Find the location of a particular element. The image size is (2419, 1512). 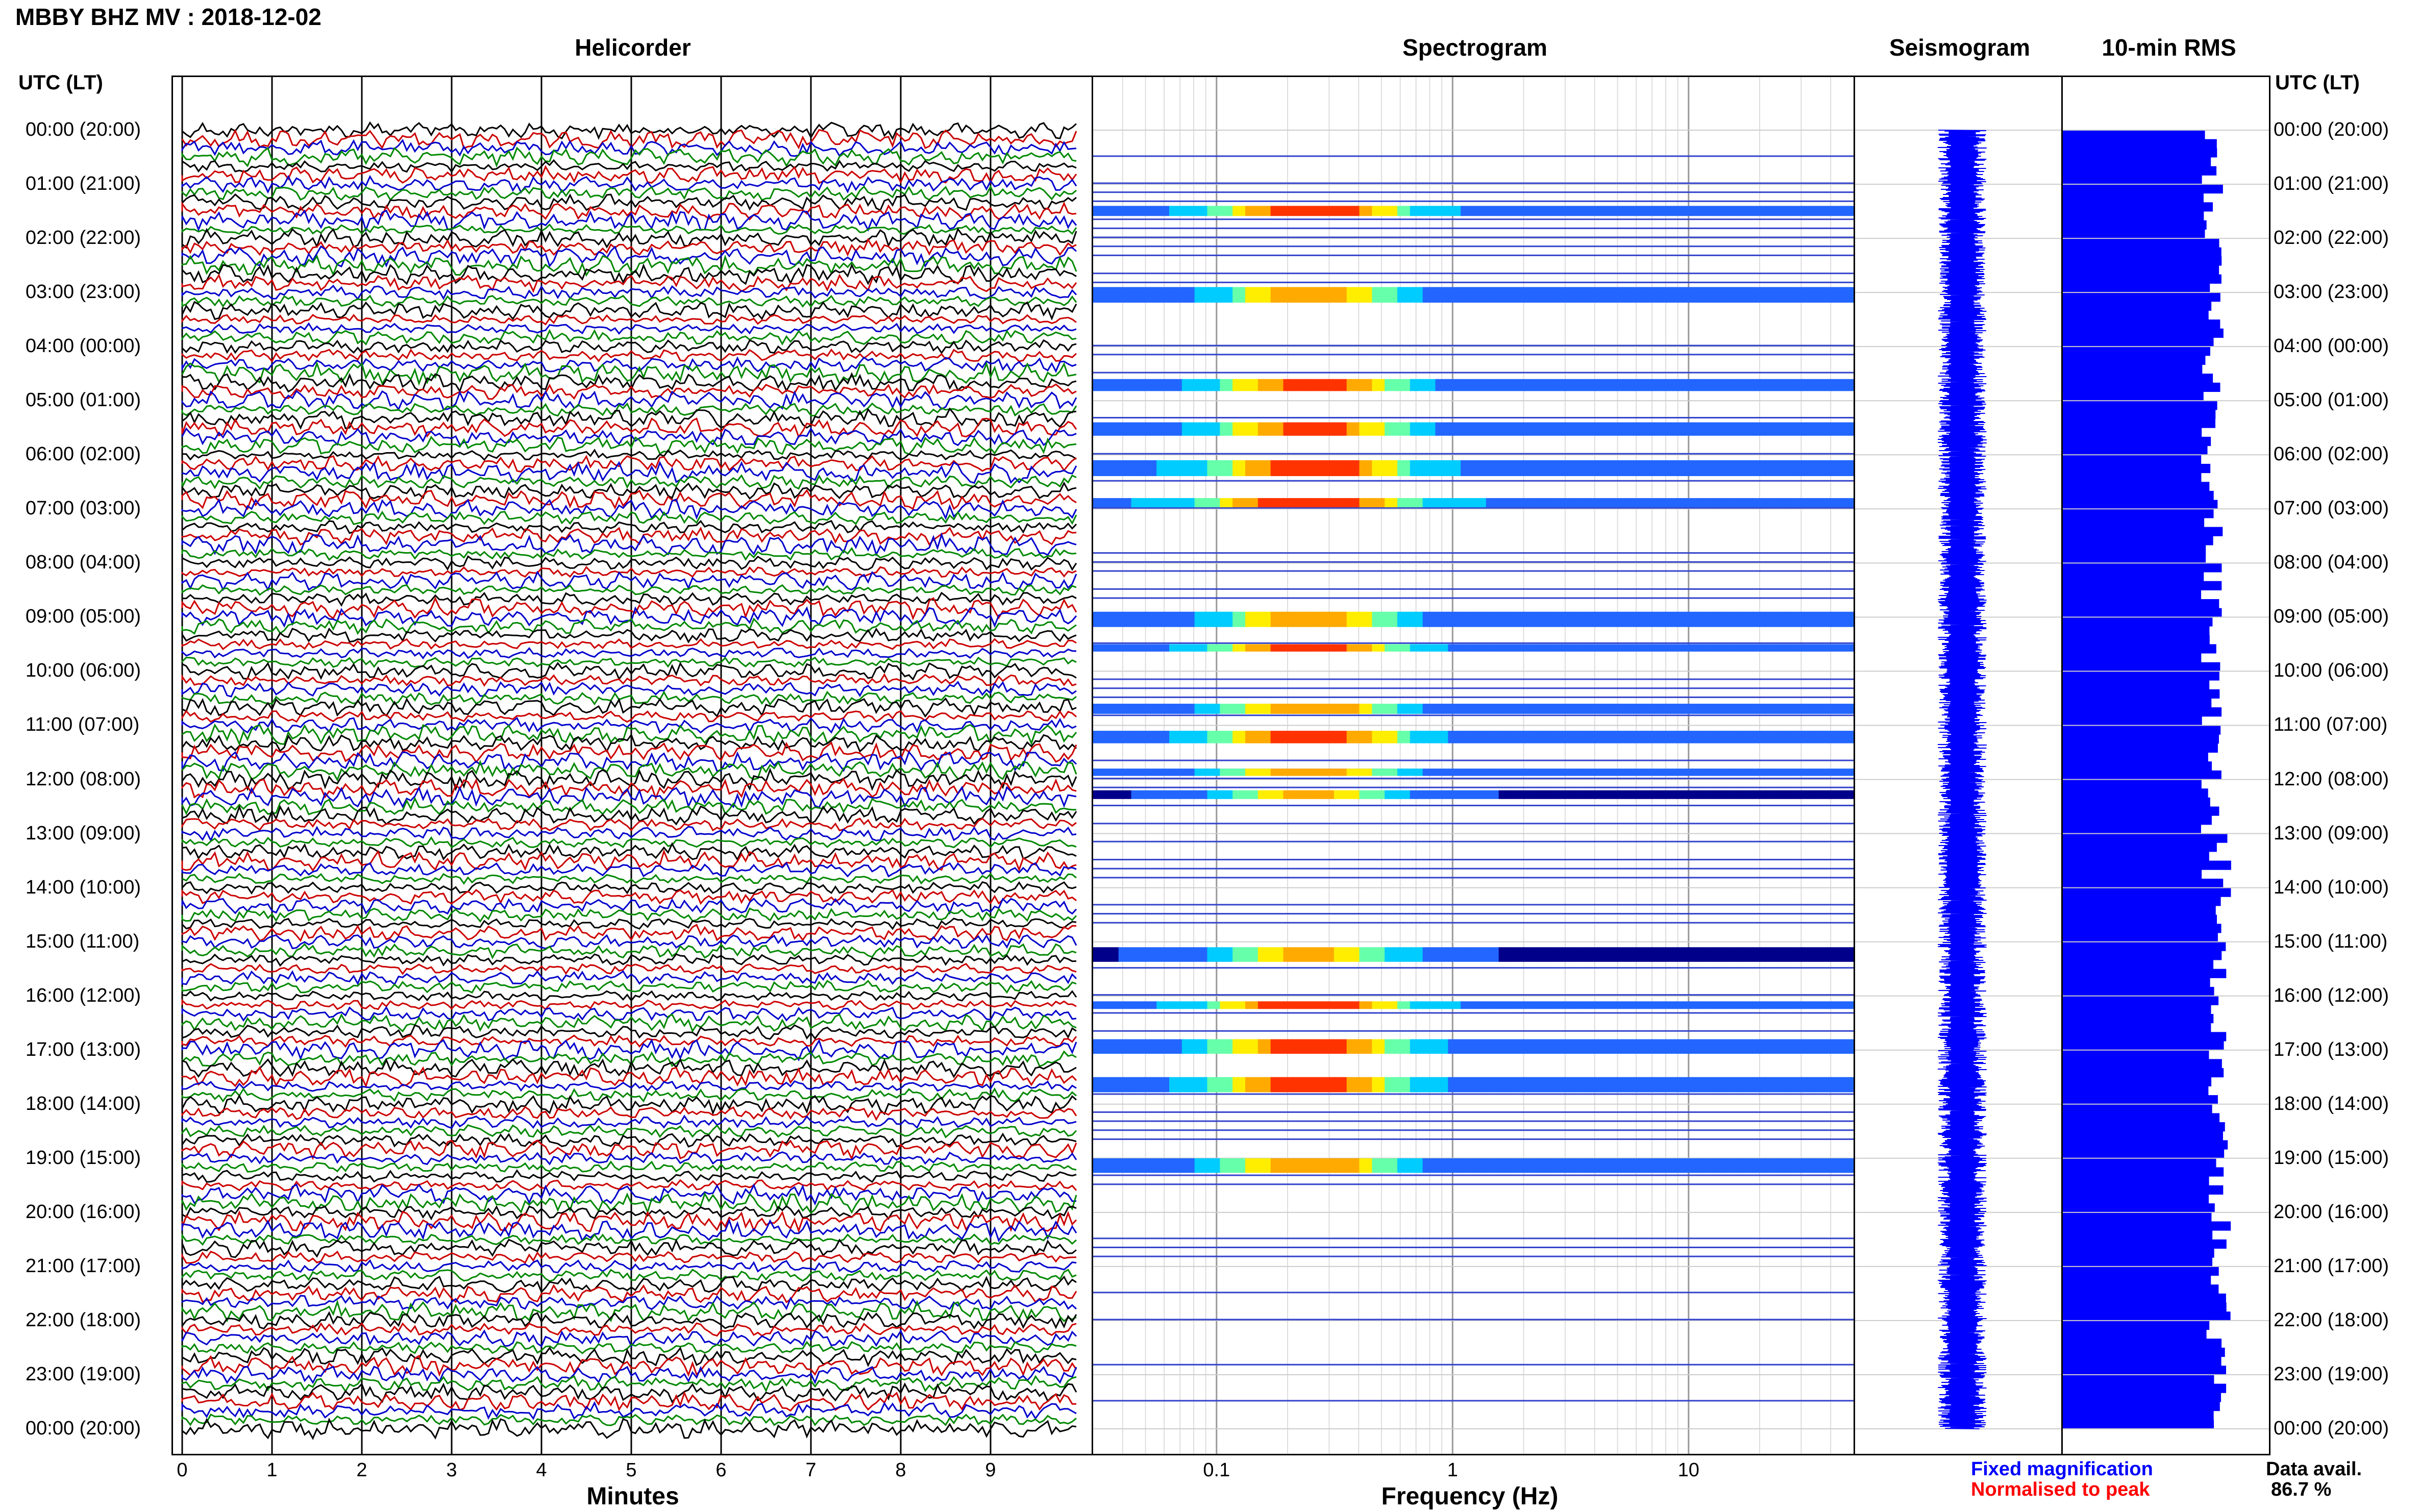

time-label-right: 07:00 (03:00) is located at coordinates (2331, 508).